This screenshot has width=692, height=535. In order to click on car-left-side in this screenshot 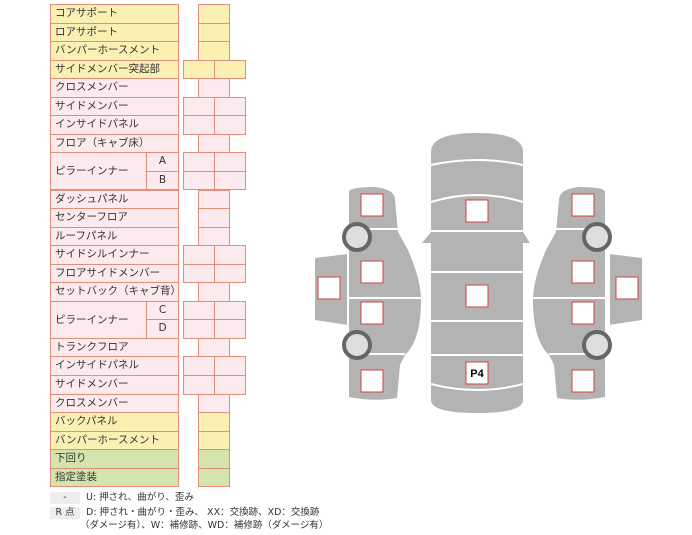, I will do `click(385, 293)`.